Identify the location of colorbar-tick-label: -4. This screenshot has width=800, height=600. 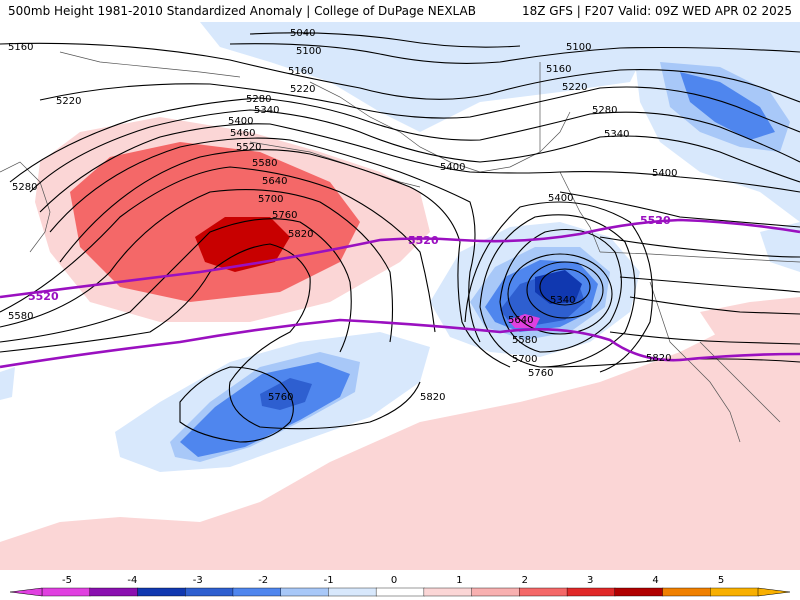
(132, 580).